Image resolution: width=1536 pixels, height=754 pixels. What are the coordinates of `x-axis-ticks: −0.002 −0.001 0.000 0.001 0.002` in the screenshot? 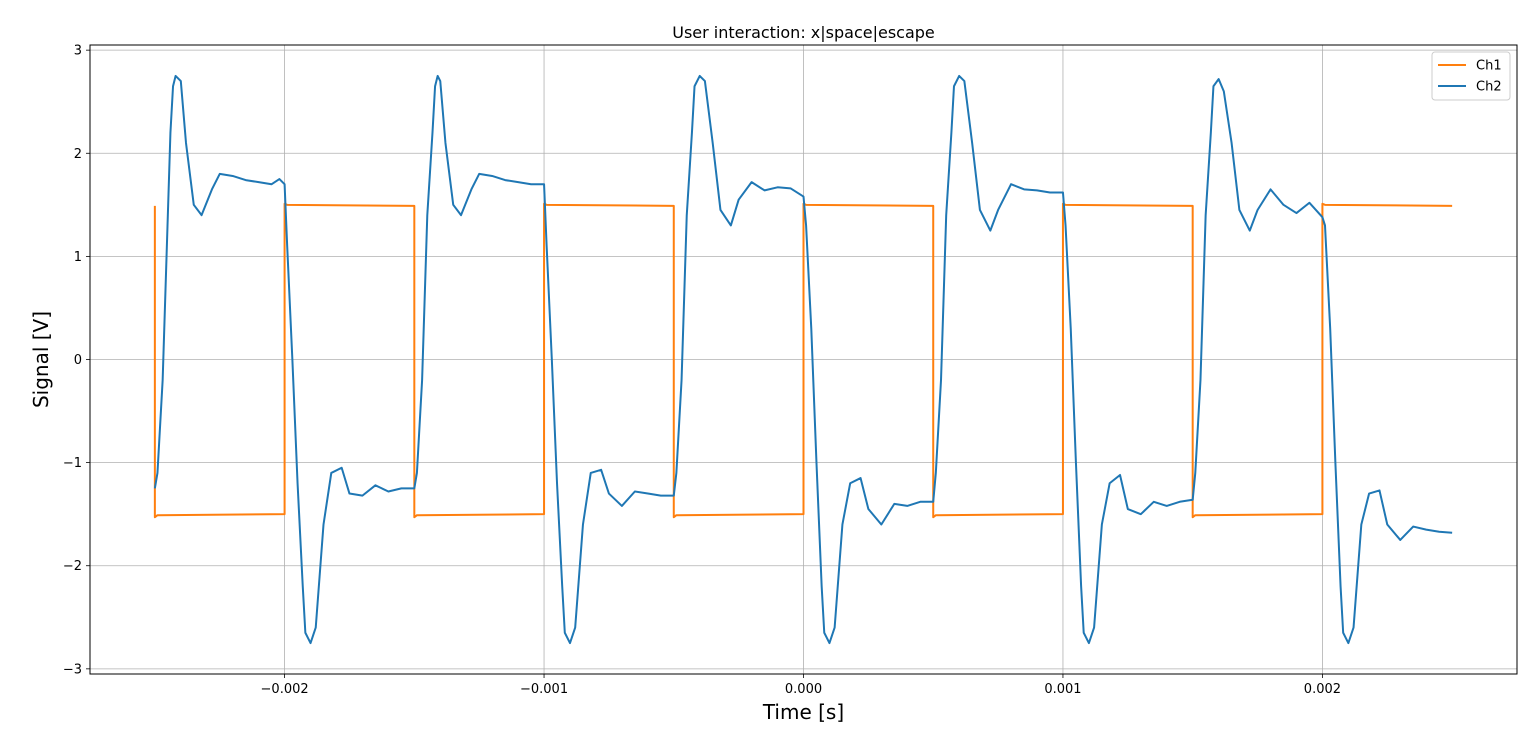 It's located at (801, 685).